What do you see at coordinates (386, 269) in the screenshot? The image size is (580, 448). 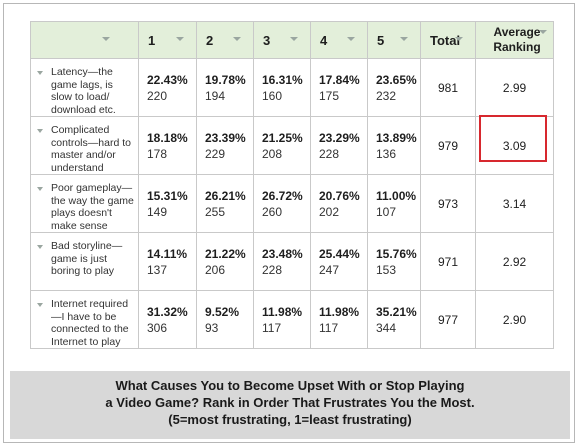 I see `rank-count: 153` at bounding box center [386, 269].